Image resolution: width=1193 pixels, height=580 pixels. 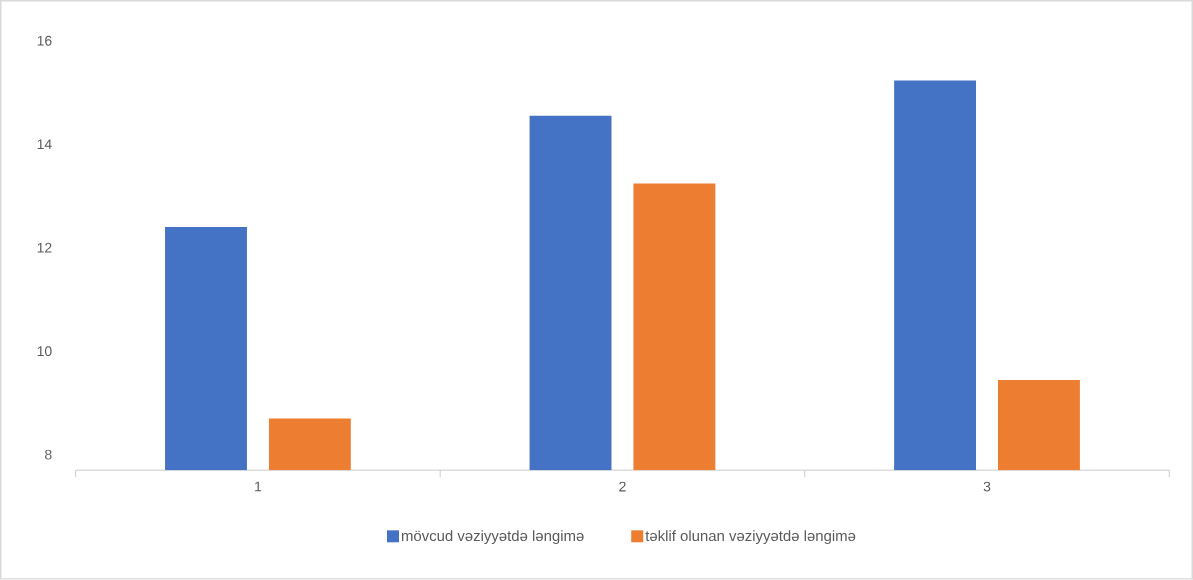 I want to click on y-tick-label: 16, so click(x=44, y=40).